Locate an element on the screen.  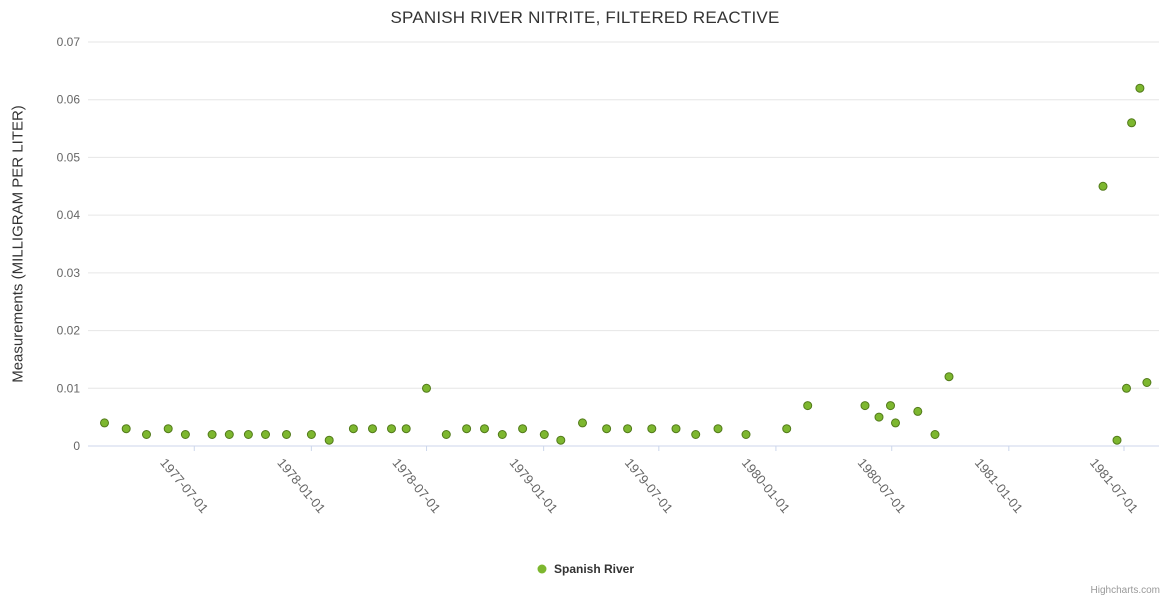
legend-item-spanish-river: Spanish River is located at coordinates (585, 569).